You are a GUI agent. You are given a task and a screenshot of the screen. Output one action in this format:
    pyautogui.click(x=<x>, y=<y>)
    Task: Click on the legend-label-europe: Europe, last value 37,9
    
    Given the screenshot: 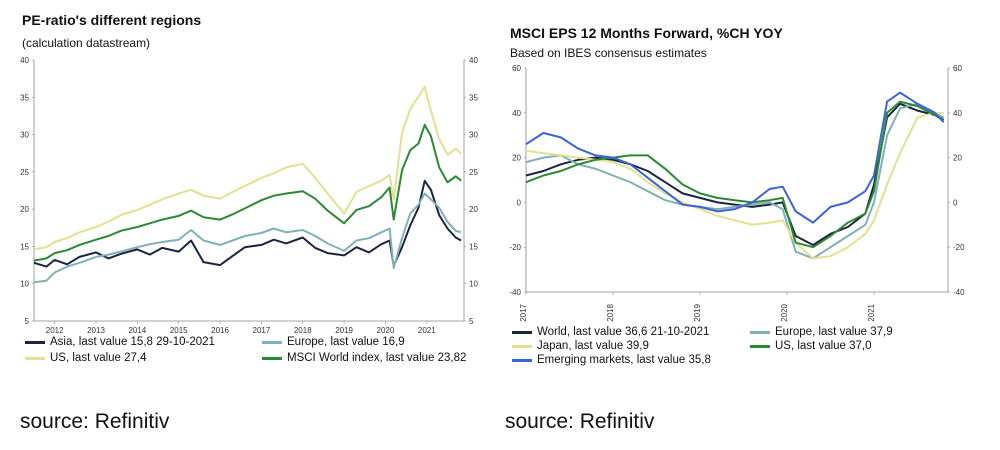 What is the action you would take?
    pyautogui.click(x=834, y=332)
    